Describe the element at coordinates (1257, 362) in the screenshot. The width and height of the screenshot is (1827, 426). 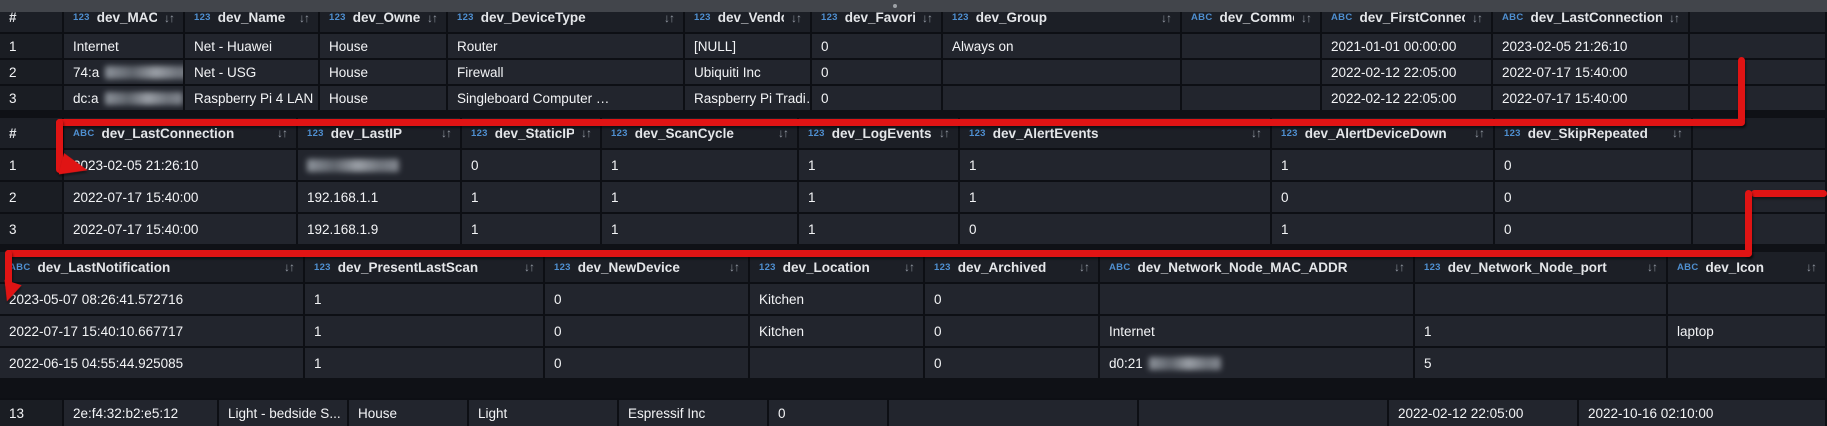
I see `table-cell: d0:21` at that location.